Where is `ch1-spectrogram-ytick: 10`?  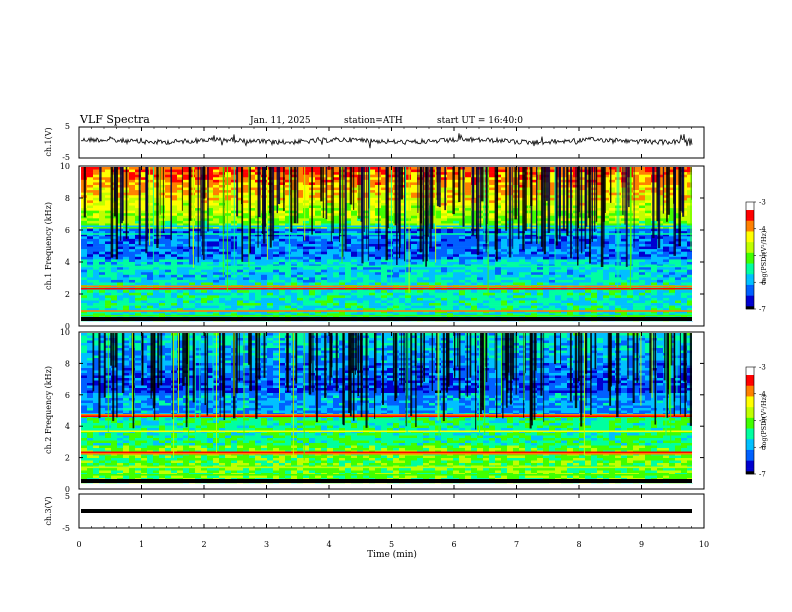
ch1-spectrogram-ytick: 10 is located at coordinates (65, 166).